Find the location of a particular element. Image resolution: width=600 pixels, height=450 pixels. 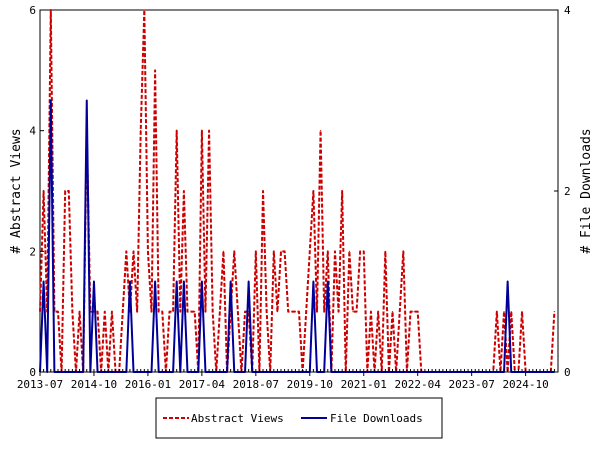

legend: Abstract Views File Downloads is located at coordinates (299, 418).